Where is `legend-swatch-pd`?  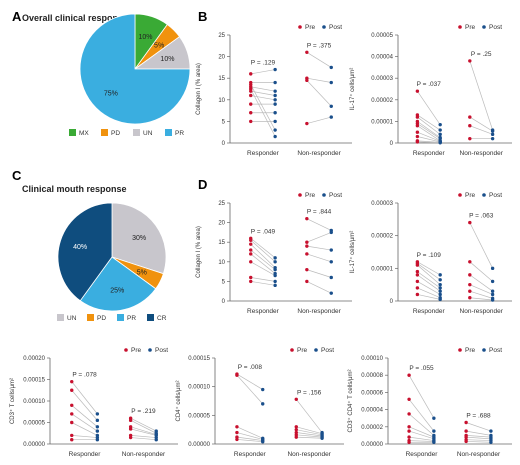
legend-swatch-pd is located at coordinates (90, 317).